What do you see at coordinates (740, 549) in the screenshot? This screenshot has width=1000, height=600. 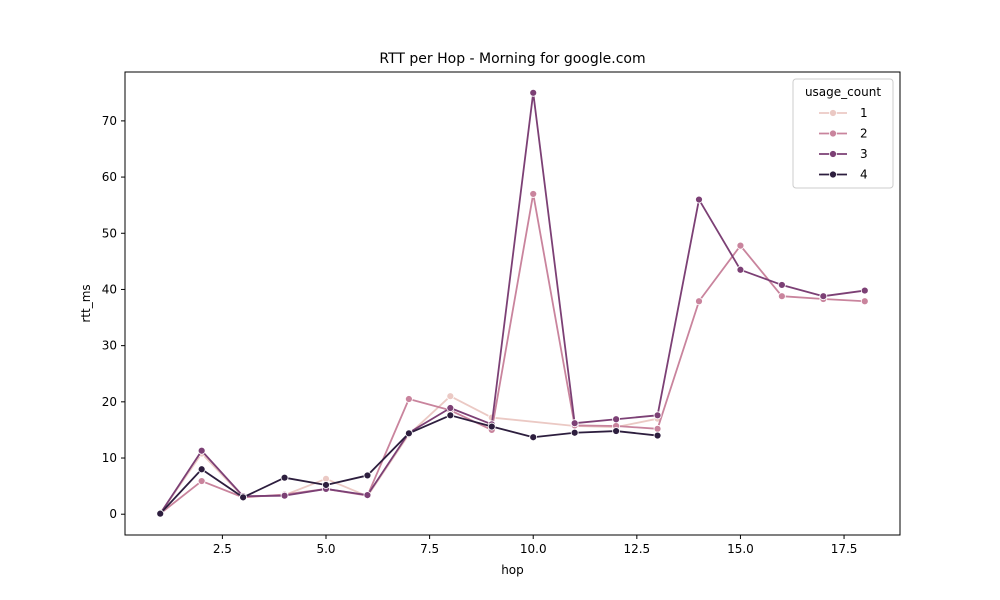 I see `x-tick-label: 15.0` at bounding box center [740, 549].